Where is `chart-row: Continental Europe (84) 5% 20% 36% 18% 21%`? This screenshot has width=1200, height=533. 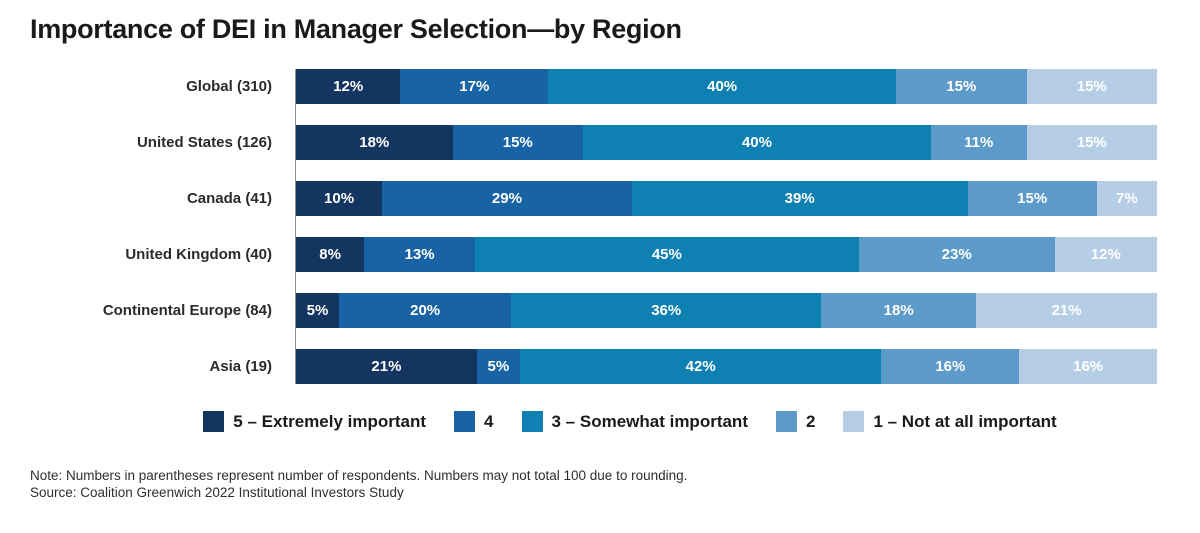
chart-row: Continental Europe (84) 5% 20% 36% 18% 21% is located at coordinates (600, 310).